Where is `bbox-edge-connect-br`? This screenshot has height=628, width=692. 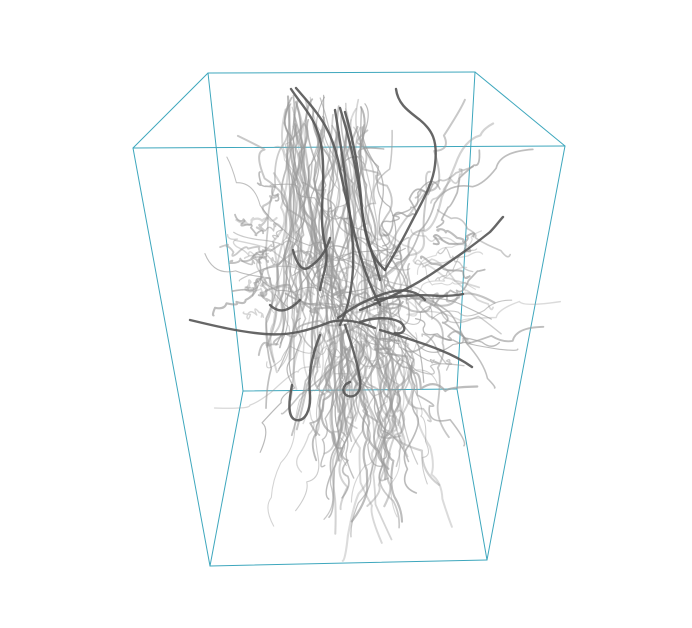 bbox-edge-connect-br is located at coordinates (472, 474).